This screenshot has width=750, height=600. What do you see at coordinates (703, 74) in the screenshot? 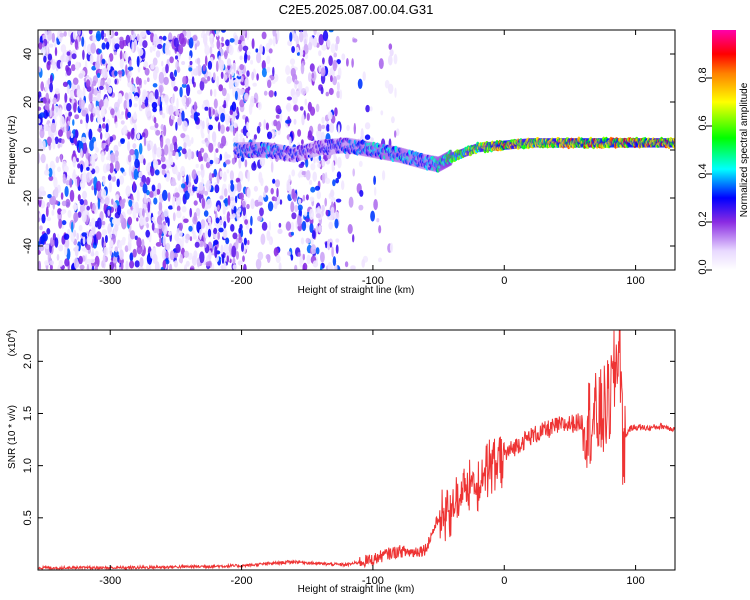
I see `colorbar-tick-label: 0.8` at bounding box center [703, 74].